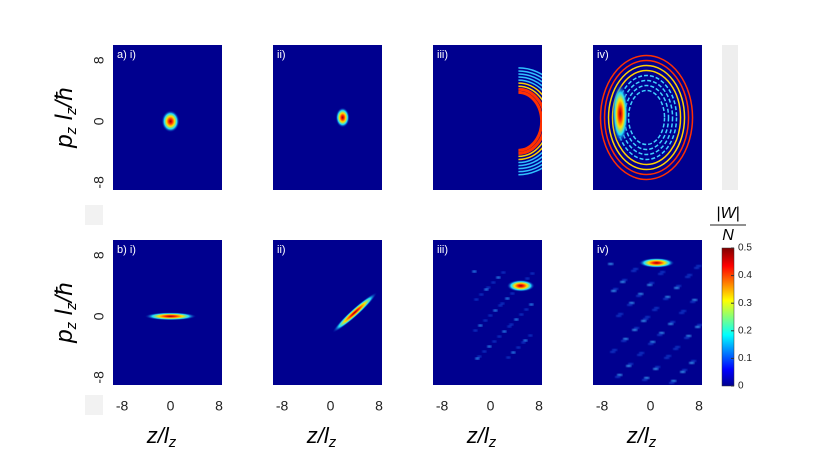 The image size is (830, 467). What do you see at coordinates (745, 358) in the screenshot?
I see `colorbar-tick-label: 0.1` at bounding box center [745, 358].